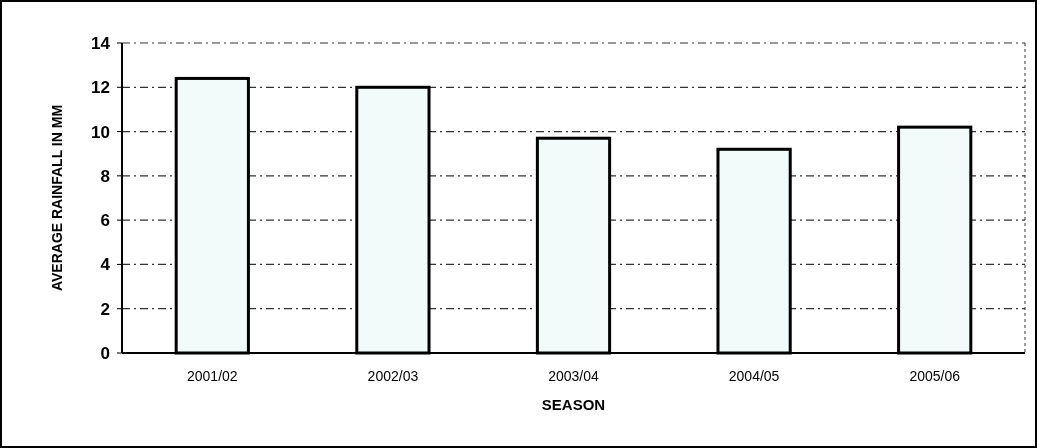 The image size is (1037, 448). What do you see at coordinates (574, 376) in the screenshot?
I see `x-tick-label: 2003/04` at bounding box center [574, 376].